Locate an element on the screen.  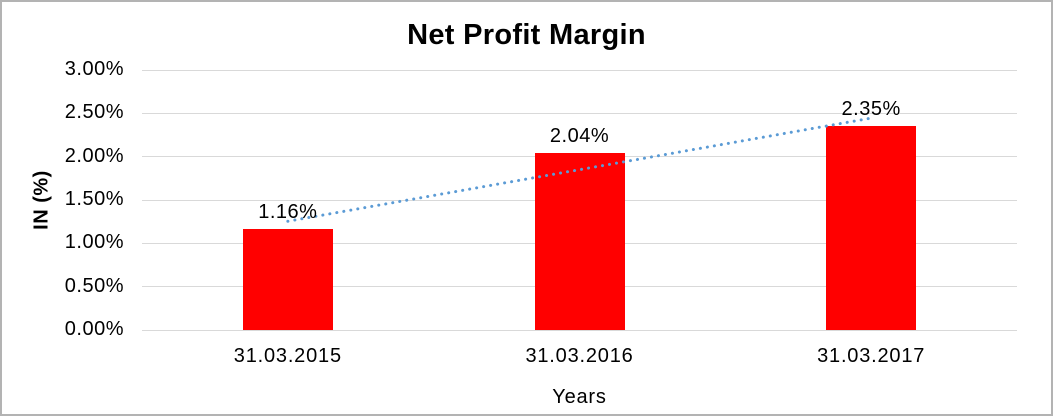
bar-data-label: 2.04% is located at coordinates (579, 136).